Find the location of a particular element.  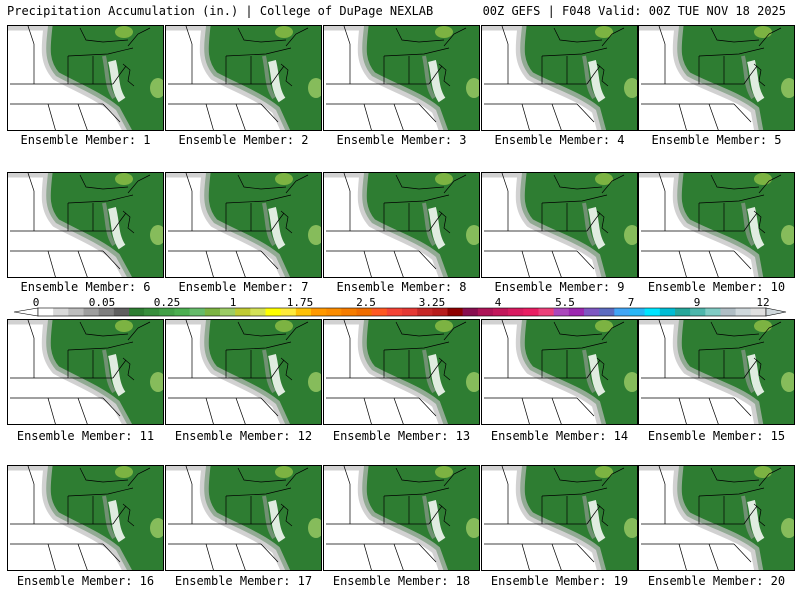

ensemble-member-caption: Ensemble Member: 2 is located at coordinates (243, 140).